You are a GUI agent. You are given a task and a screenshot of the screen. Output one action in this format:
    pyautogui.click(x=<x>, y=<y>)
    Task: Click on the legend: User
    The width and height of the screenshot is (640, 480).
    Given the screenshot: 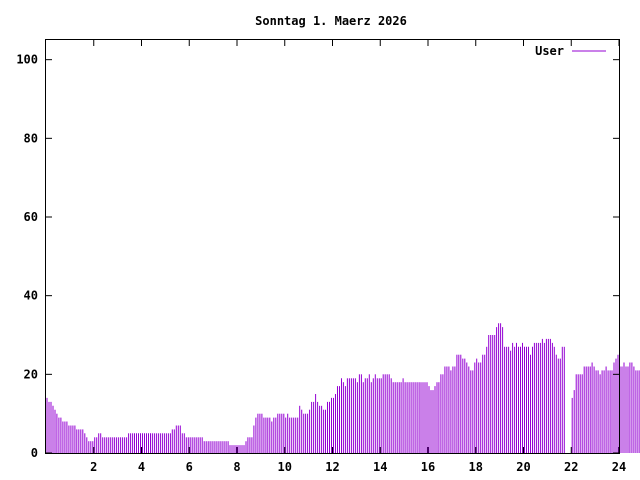 What is the action you would take?
    pyautogui.click(x=570, y=51)
    